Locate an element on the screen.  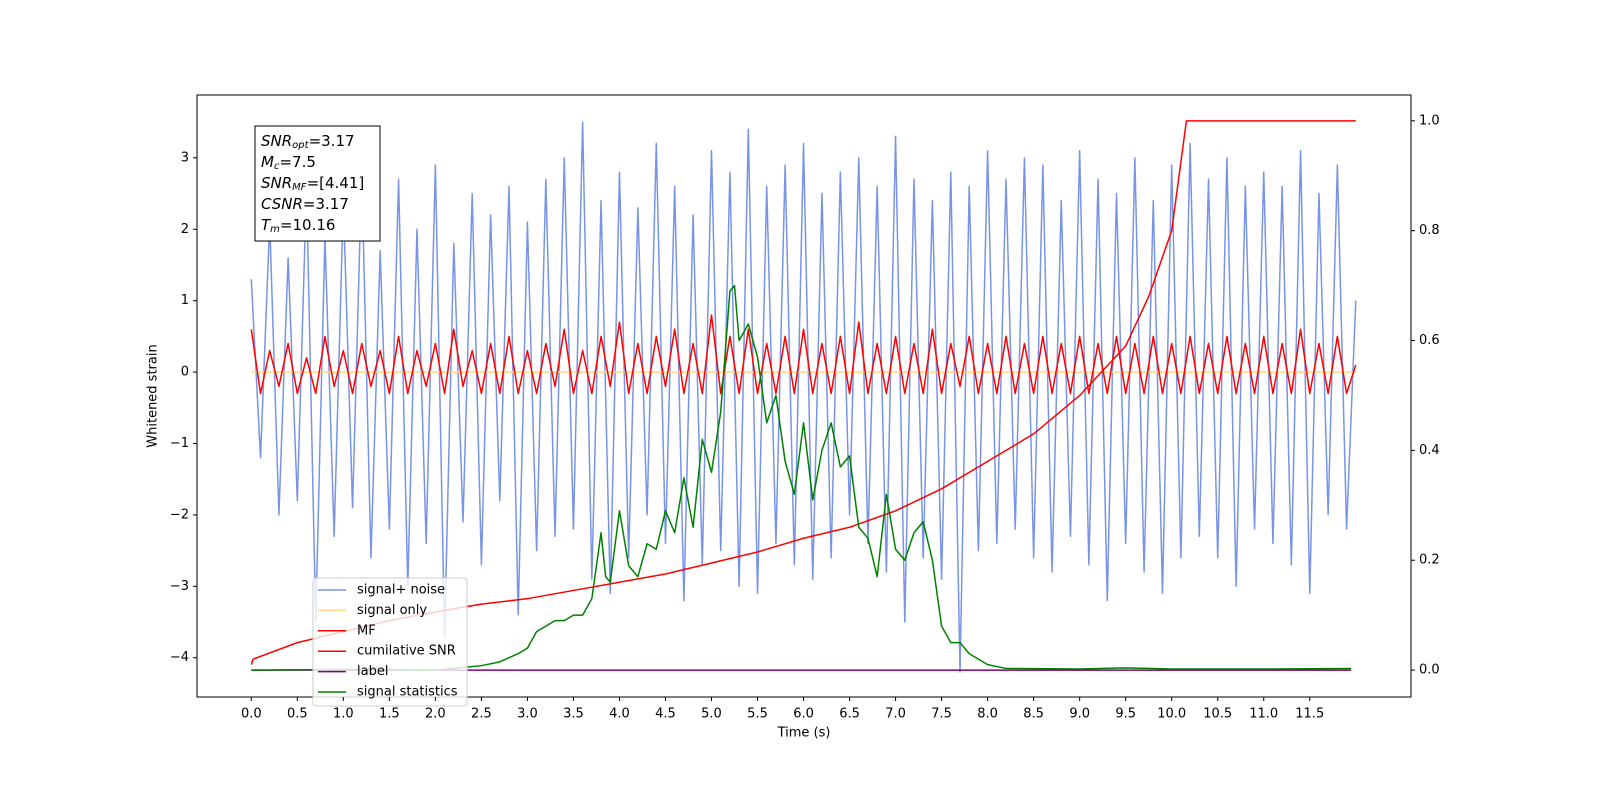
y-tick-label: −3 is located at coordinates (179, 586).